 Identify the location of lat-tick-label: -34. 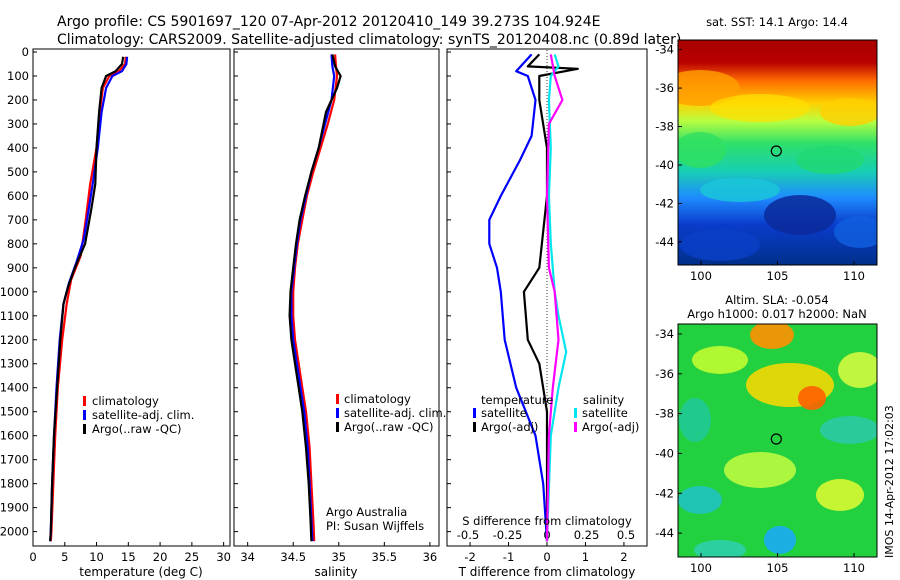
(664, 50).